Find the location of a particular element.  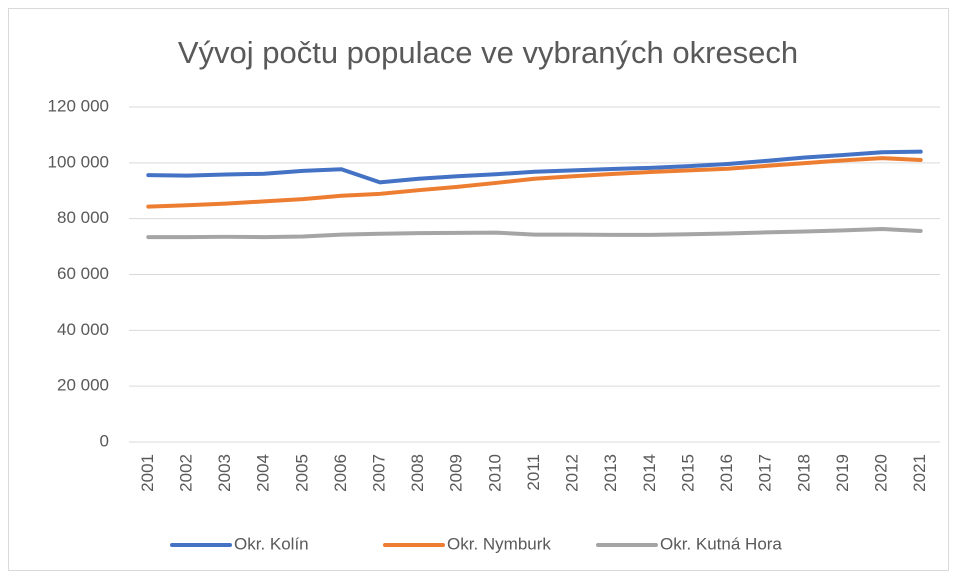

x-tick-label: 2021 is located at coordinates (919, 473).